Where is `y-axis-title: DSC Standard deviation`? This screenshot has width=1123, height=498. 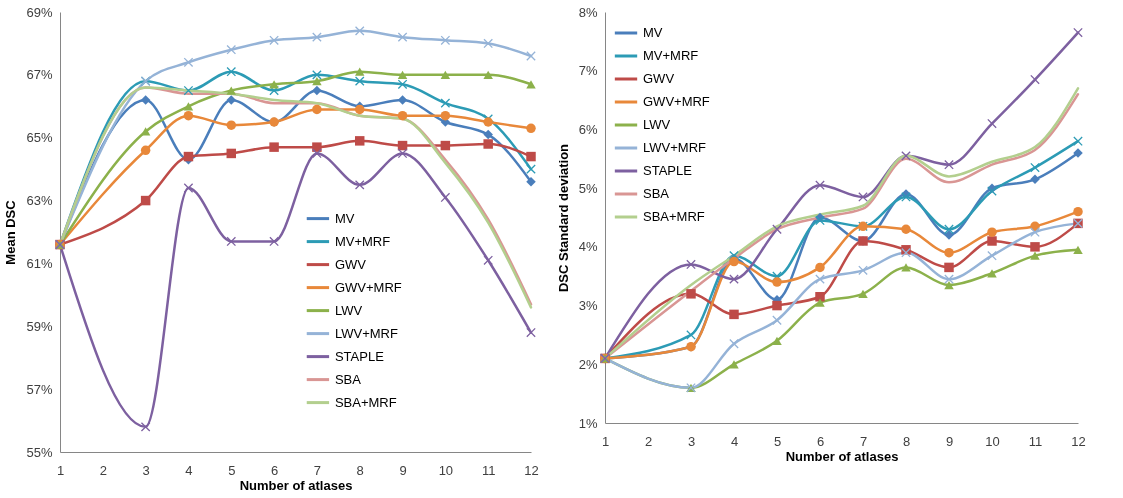 y-axis-title: DSC Standard deviation is located at coordinates (563, 218).